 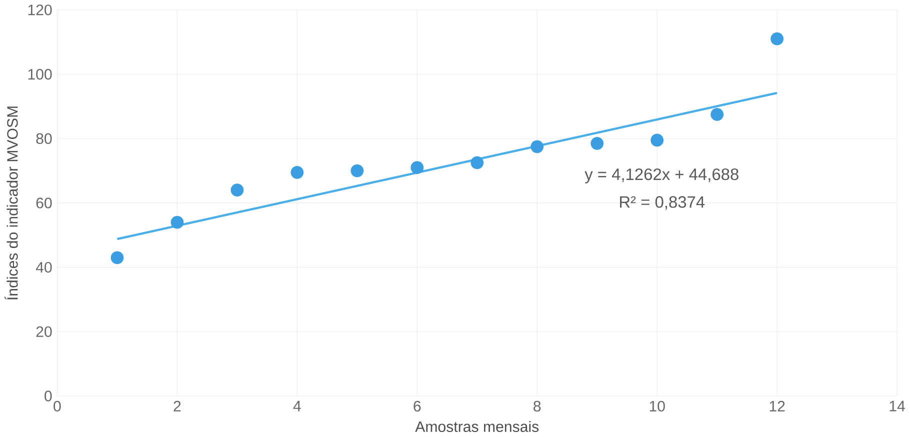 I want to click on x-axis-title: Amostras mensais, so click(x=477, y=426).